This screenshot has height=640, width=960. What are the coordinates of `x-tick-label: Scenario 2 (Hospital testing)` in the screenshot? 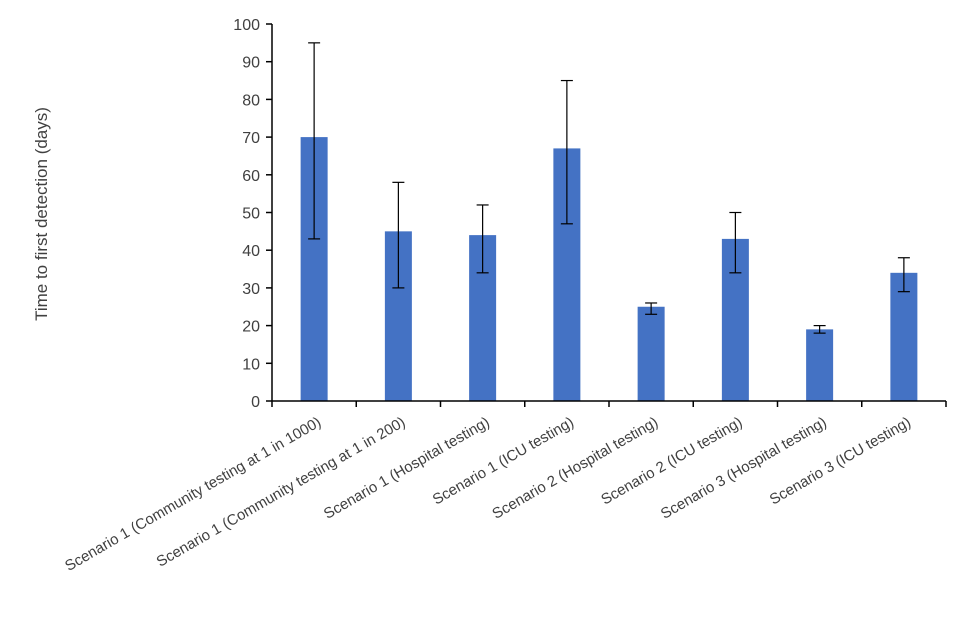 It's located at (575, 468).